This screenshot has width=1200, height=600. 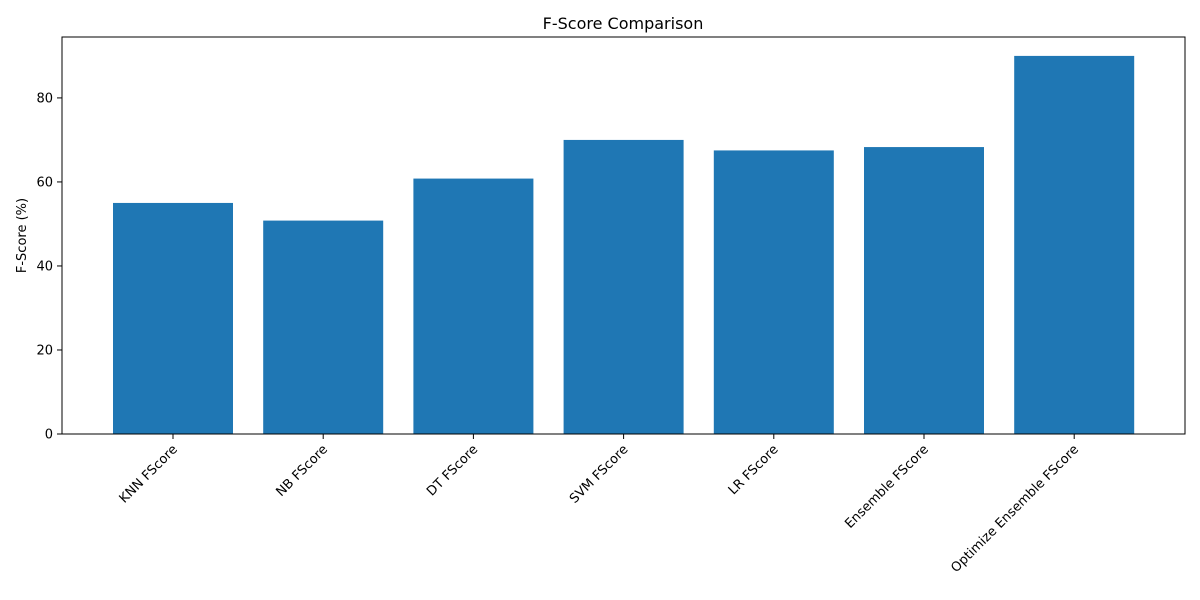 What do you see at coordinates (44, 350) in the screenshot?
I see `y-tick-label: 20` at bounding box center [44, 350].